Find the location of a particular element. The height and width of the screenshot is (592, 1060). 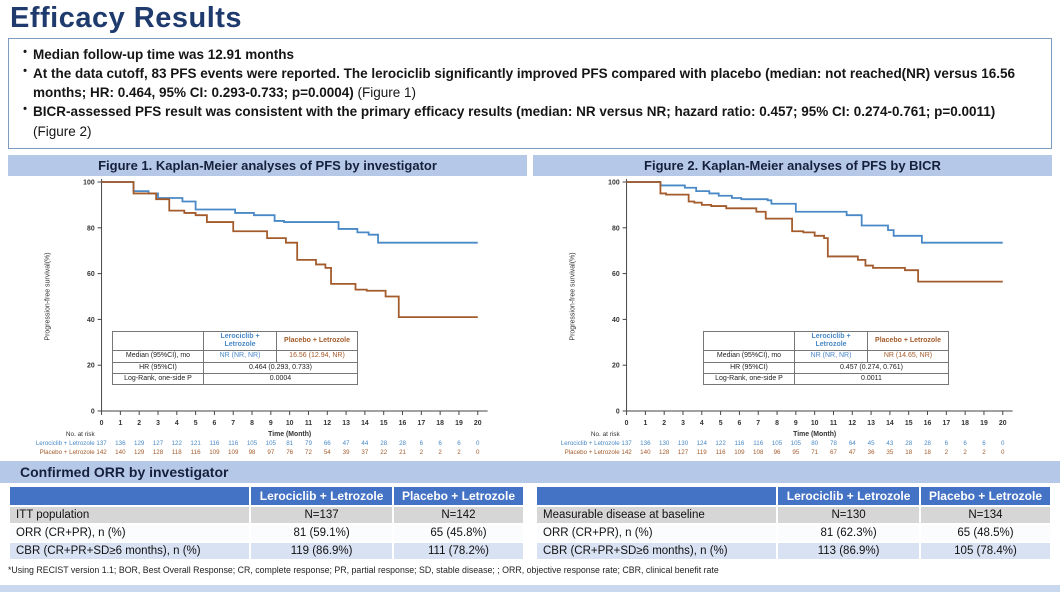

svg-text: 96 is located at coordinates (777, 452).